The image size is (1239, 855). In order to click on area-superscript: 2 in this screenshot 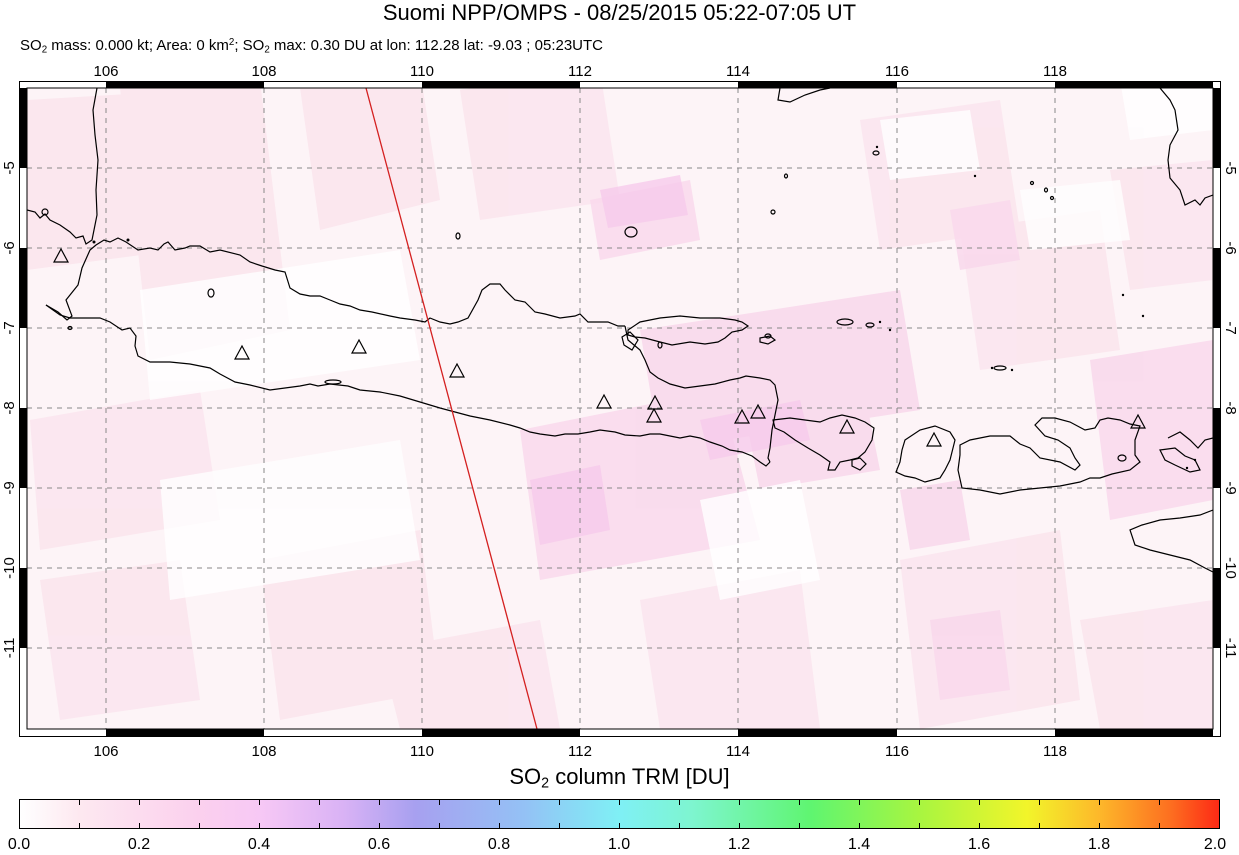, I will do `click(231, 42)`.